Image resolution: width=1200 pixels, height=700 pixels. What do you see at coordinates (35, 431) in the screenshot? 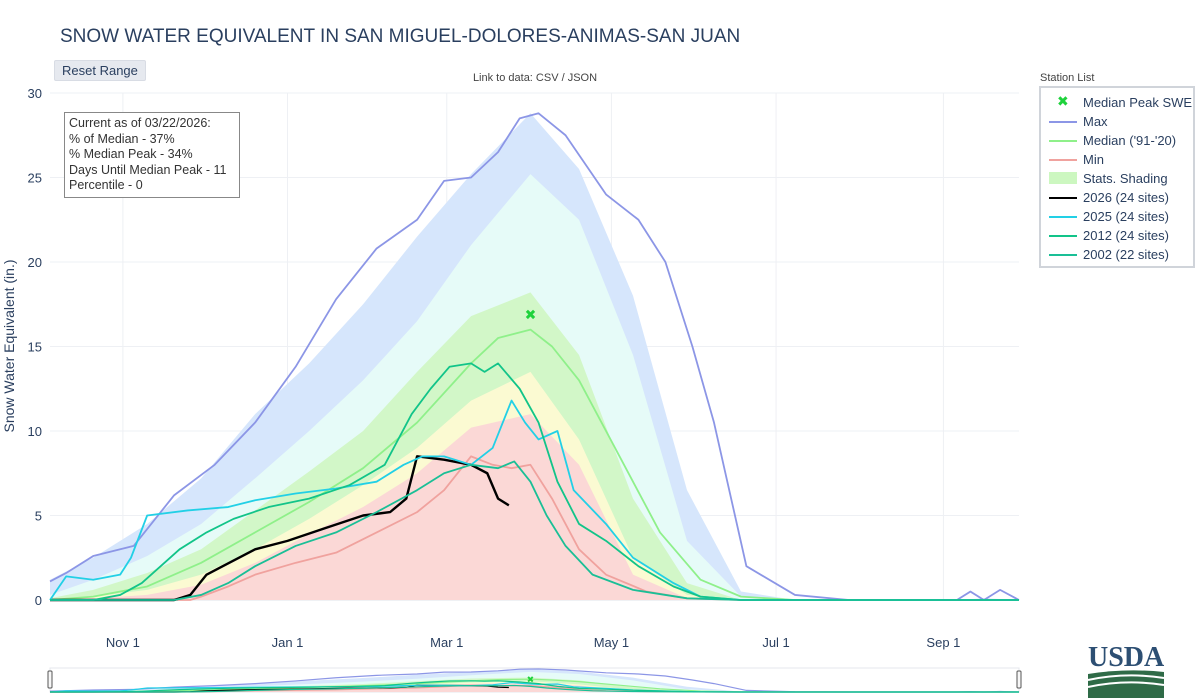
I see `y-tick-label: 10` at bounding box center [35, 431].